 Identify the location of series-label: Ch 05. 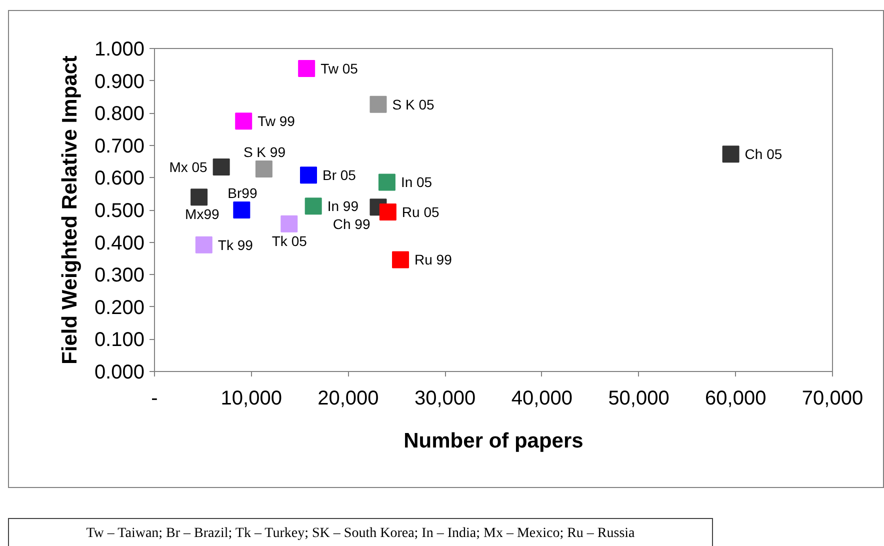
(763, 154).